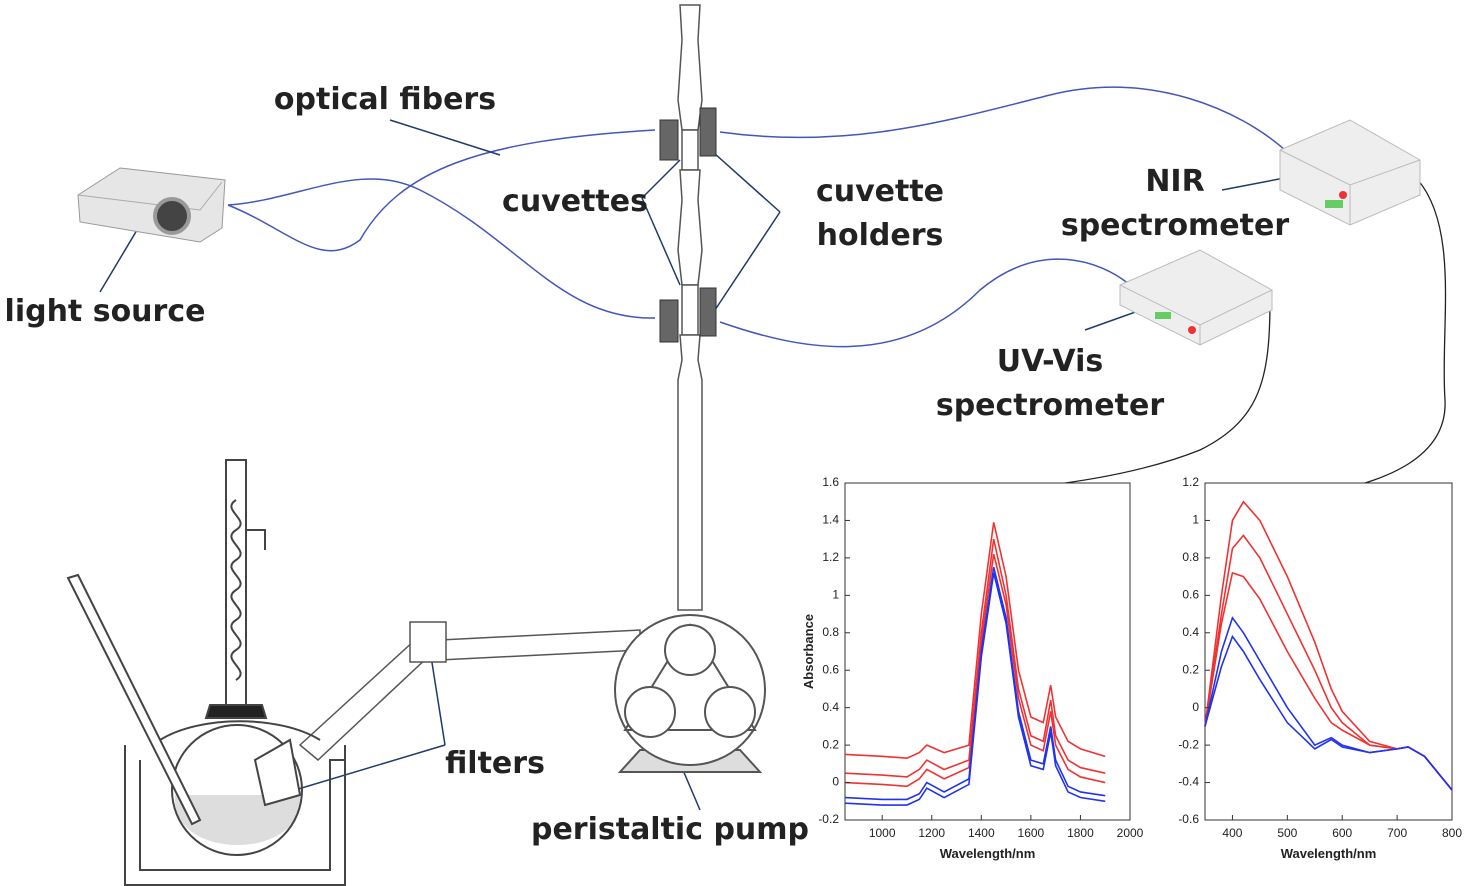 This screenshot has height=886, width=1469. What do you see at coordinates (237, 790) in the screenshot?
I see `flask` at bounding box center [237, 790].